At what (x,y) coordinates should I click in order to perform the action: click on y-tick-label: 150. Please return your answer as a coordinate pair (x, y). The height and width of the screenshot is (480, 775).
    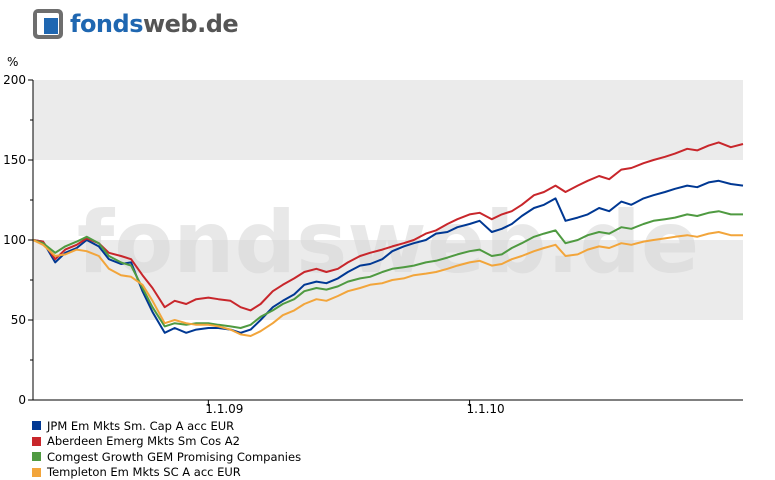
    Looking at the image, I should click on (14, 160).